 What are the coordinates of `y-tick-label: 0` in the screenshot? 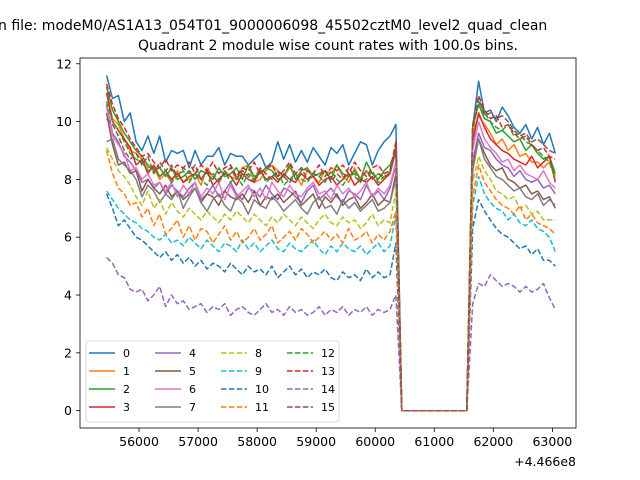 It's located at (68, 410).